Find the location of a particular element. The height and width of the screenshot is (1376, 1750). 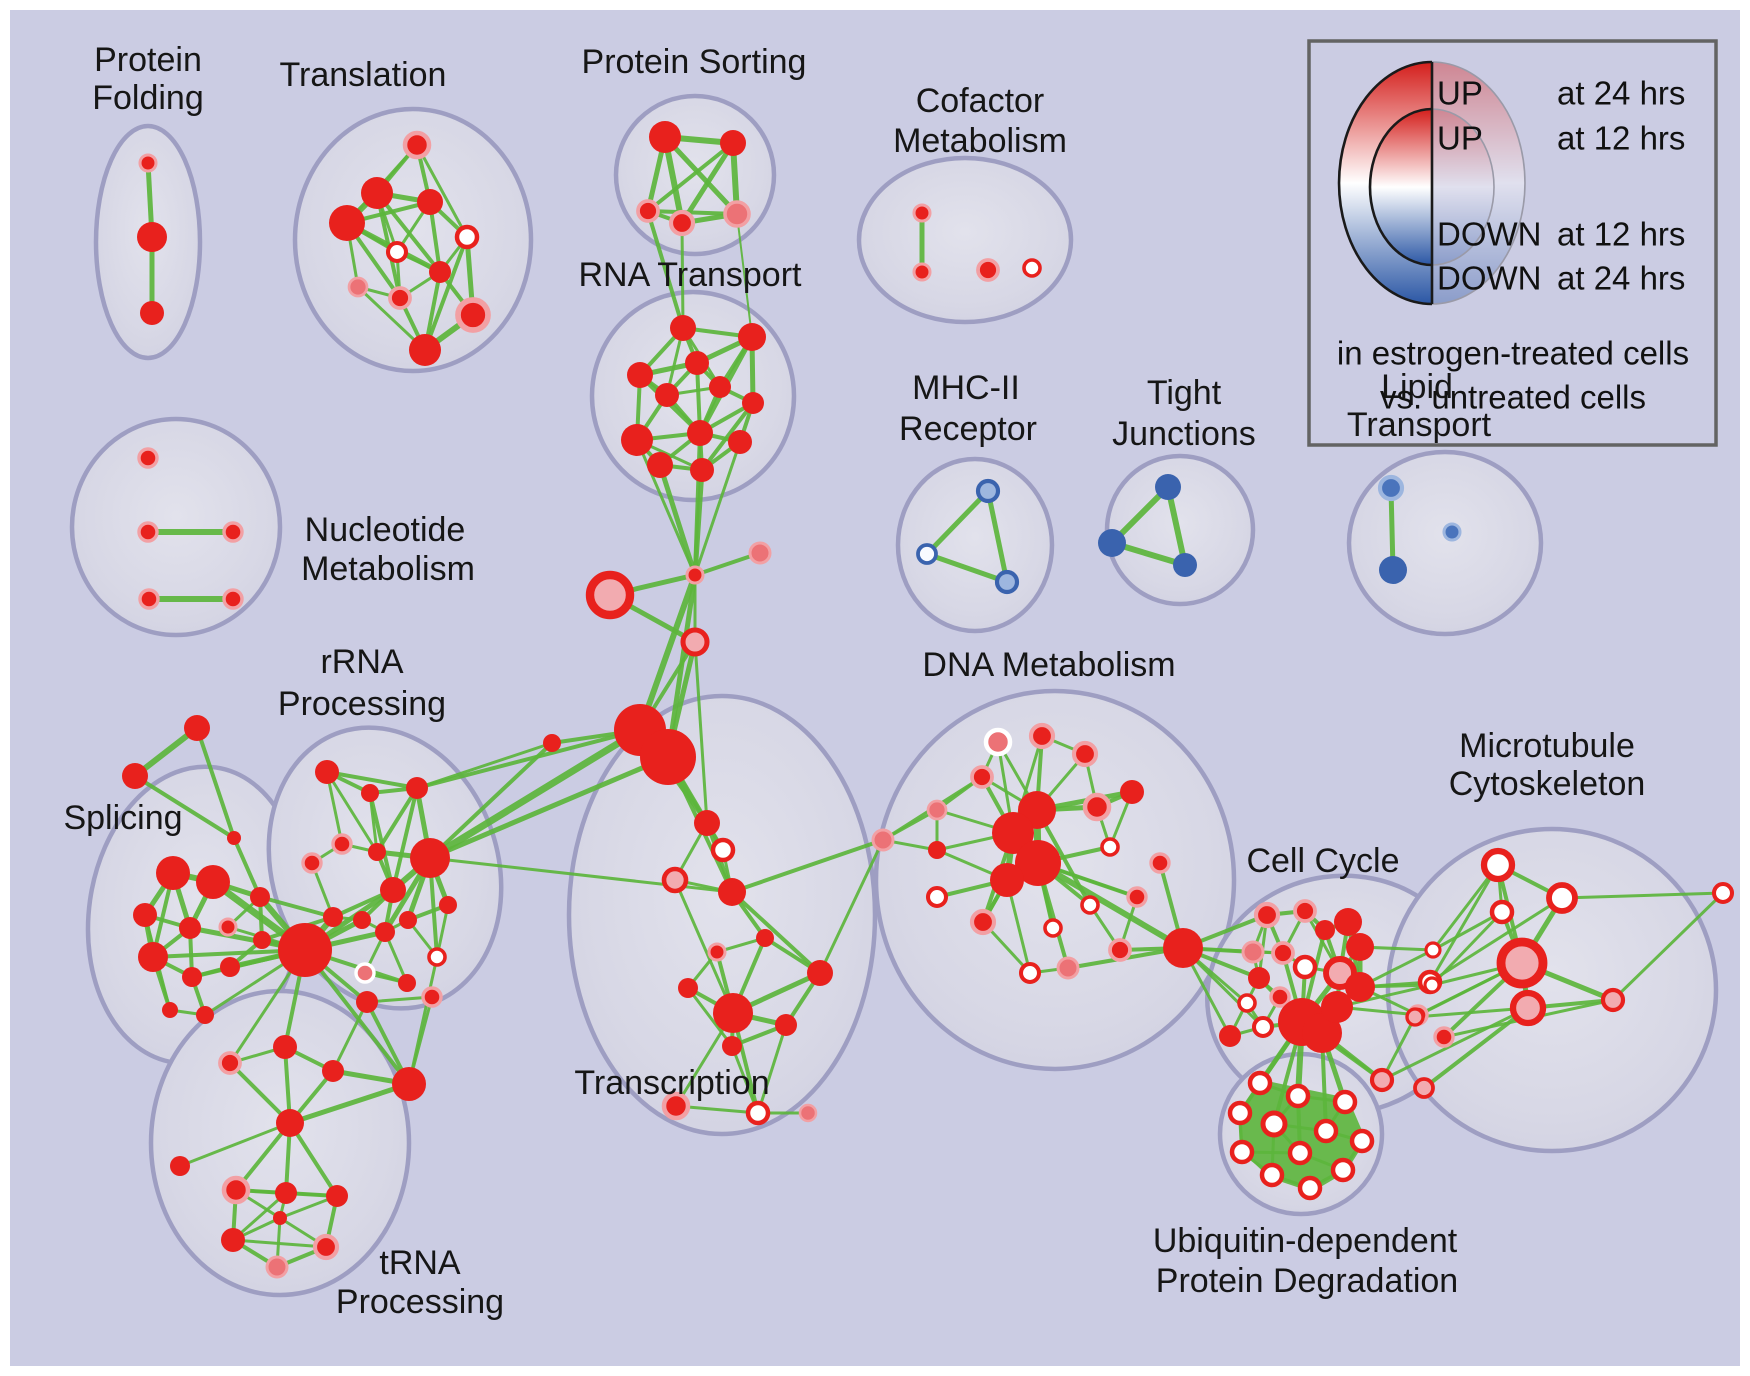

cluster-ellipse-microtubule-cytoskeleton is located at coordinates (1552, 990).